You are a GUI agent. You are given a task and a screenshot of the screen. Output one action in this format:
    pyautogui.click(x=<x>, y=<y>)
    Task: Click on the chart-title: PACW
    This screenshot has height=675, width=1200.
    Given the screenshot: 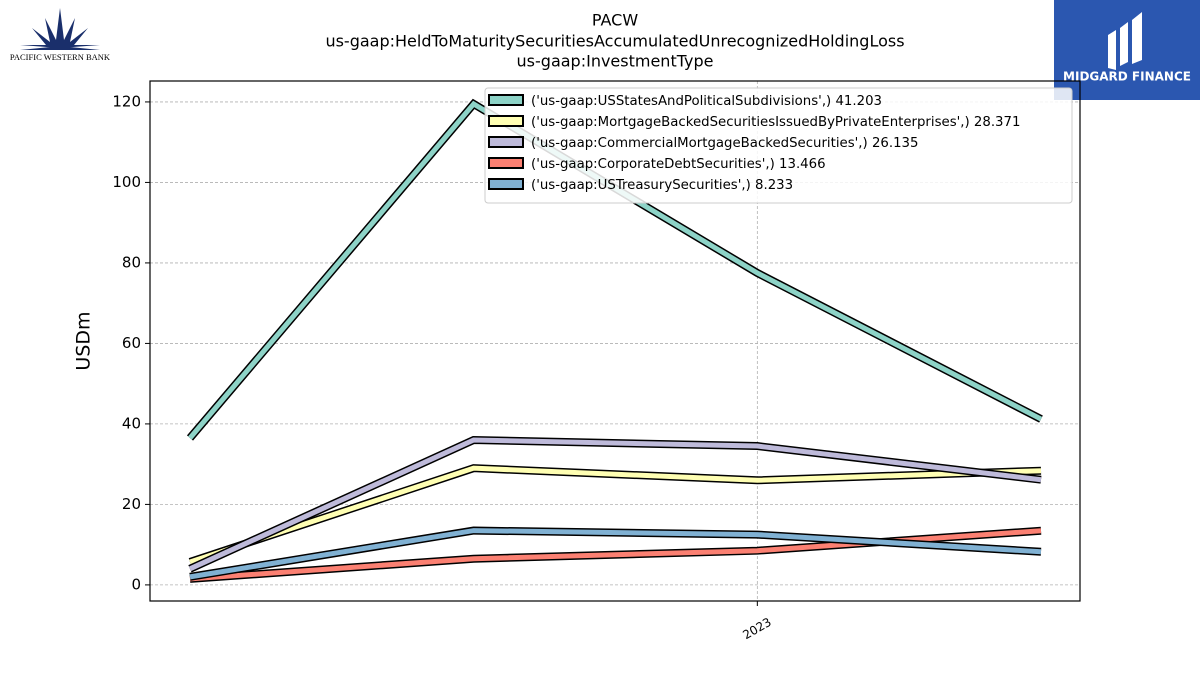 What is the action you would take?
    pyautogui.click(x=615, y=20)
    